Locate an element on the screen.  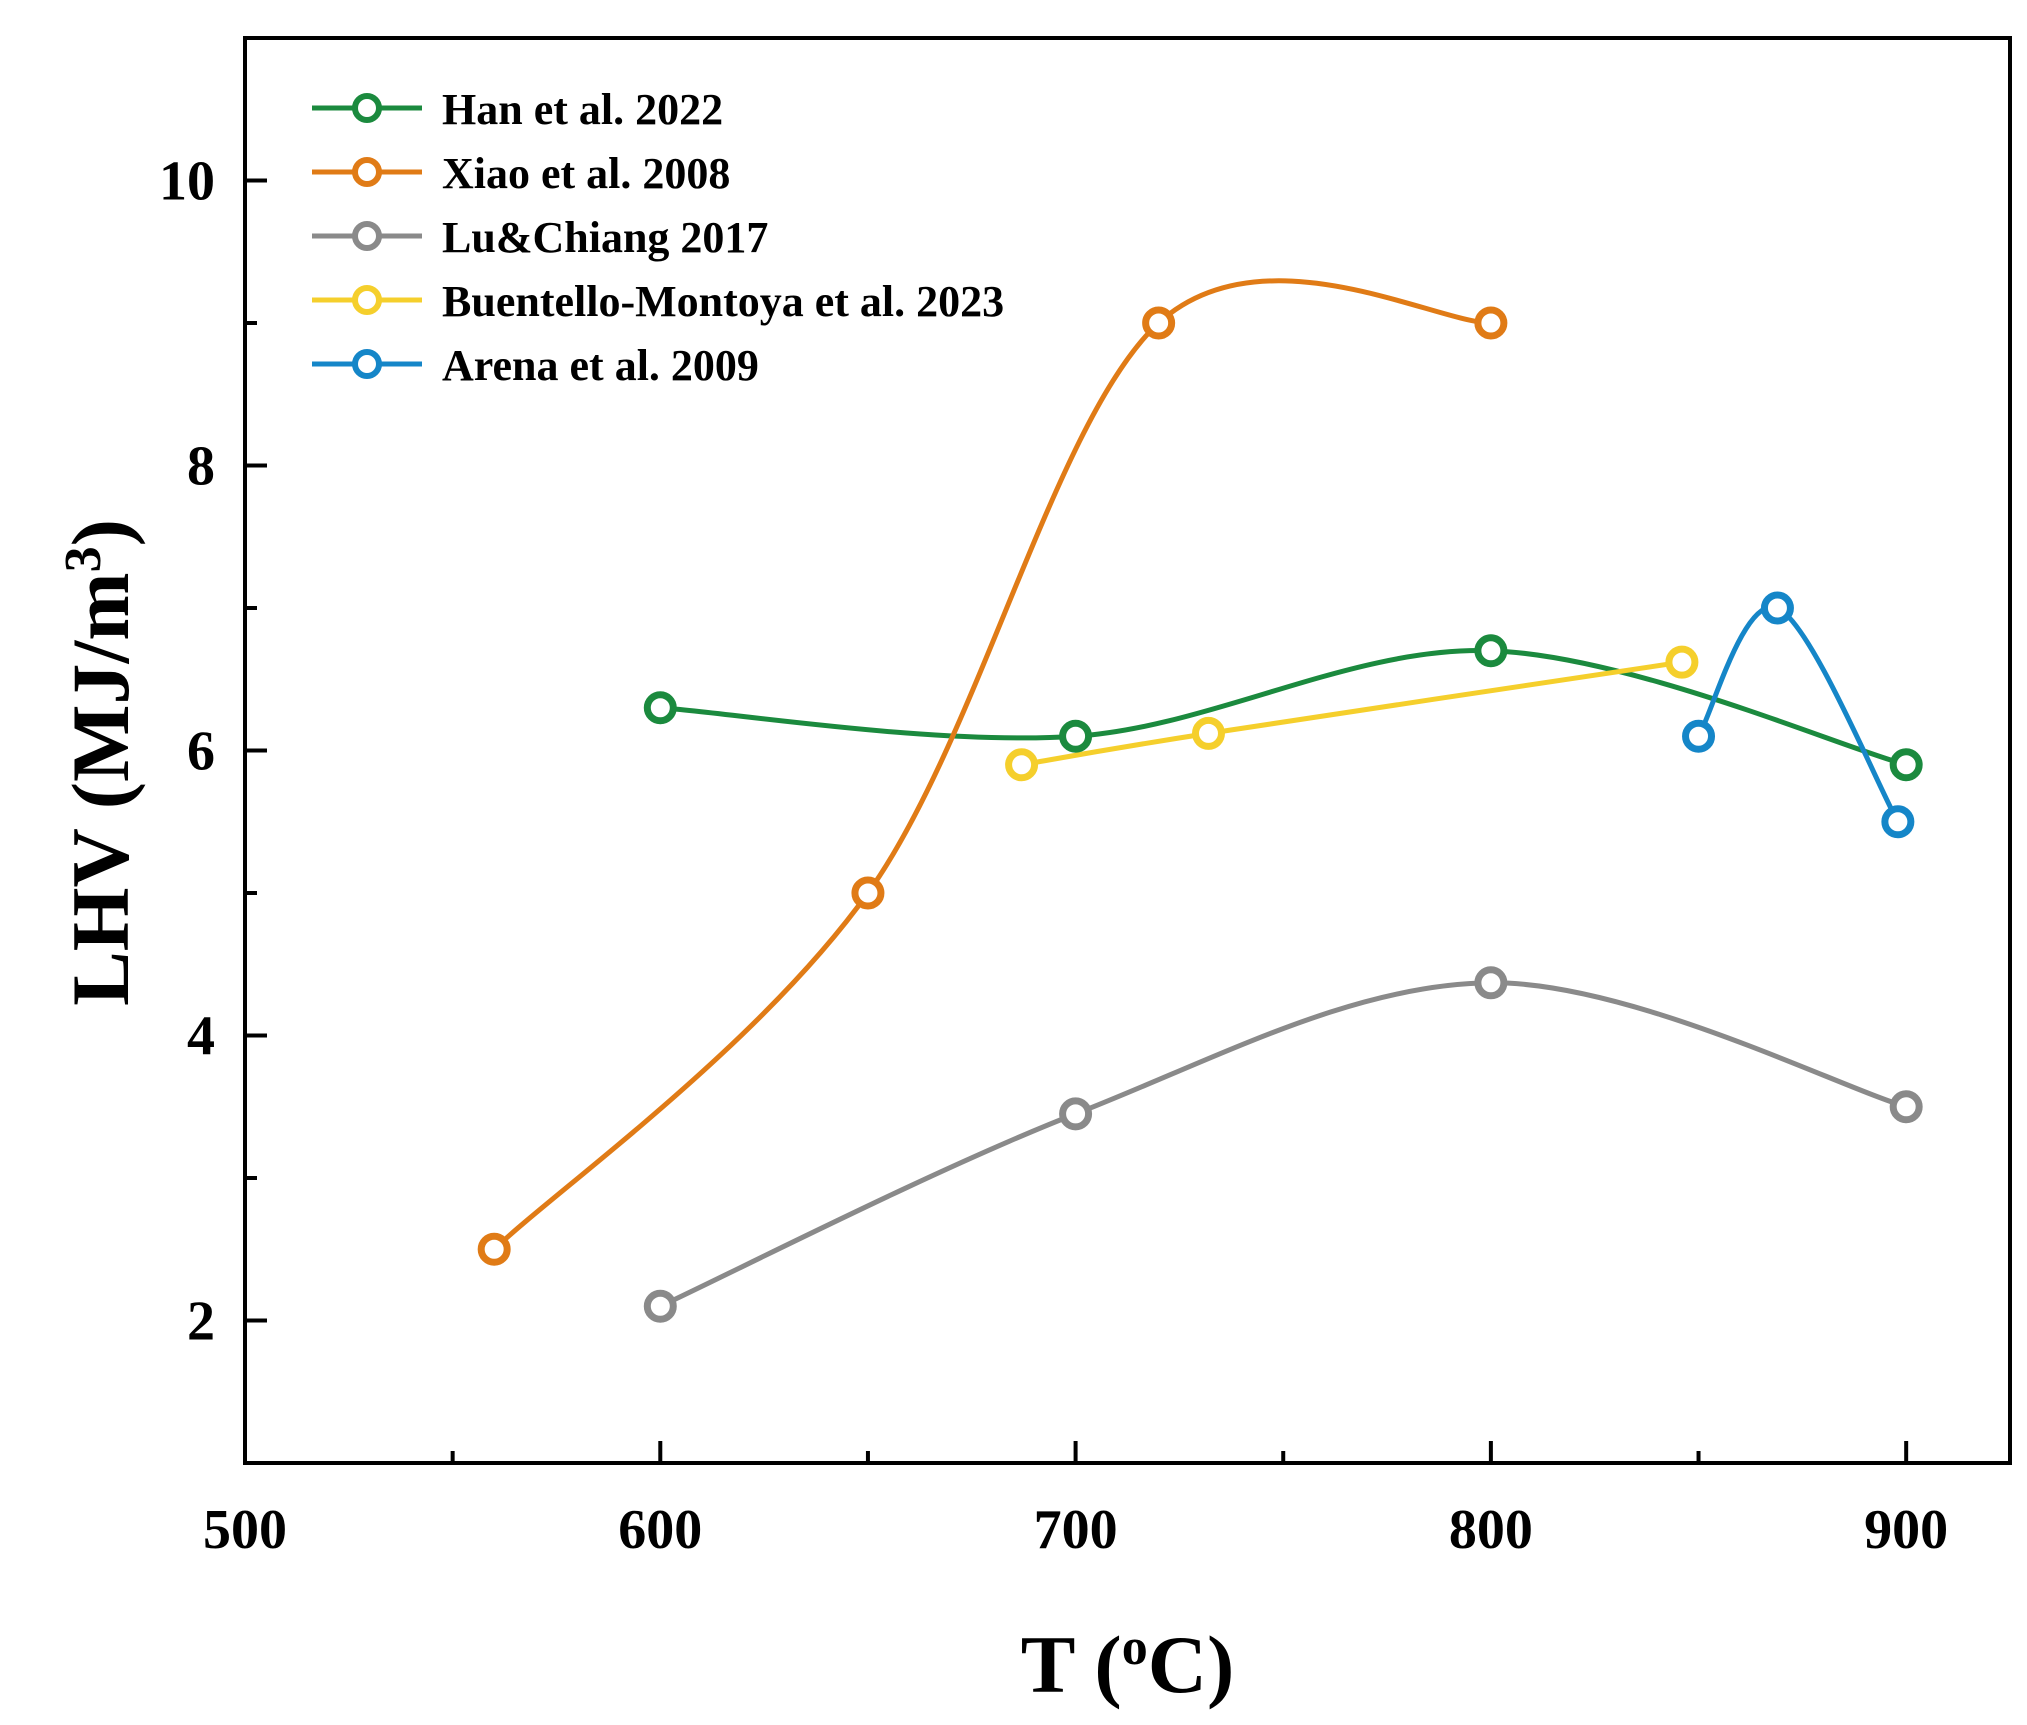
x-tick-label: 900 is located at coordinates (1906, 1530).